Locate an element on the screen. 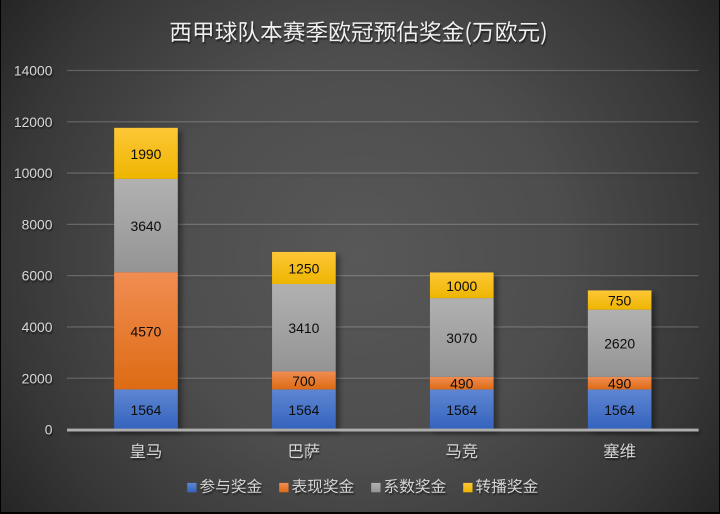 The height and width of the screenshot is (514, 720). svg-text: 1990 is located at coordinates (145, 154).